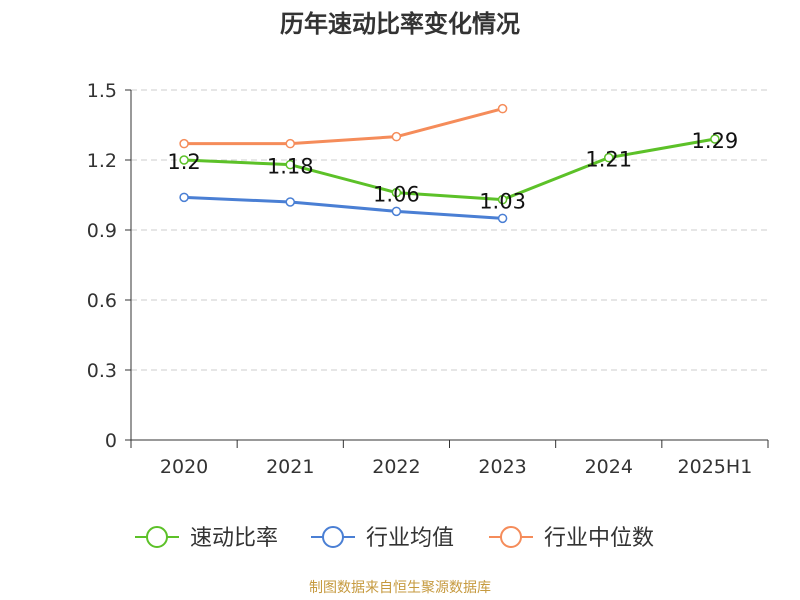 The width and height of the screenshot is (800, 600). What do you see at coordinates (715, 467) in the screenshot?
I see `x-tick-label: 2025H1` at bounding box center [715, 467].